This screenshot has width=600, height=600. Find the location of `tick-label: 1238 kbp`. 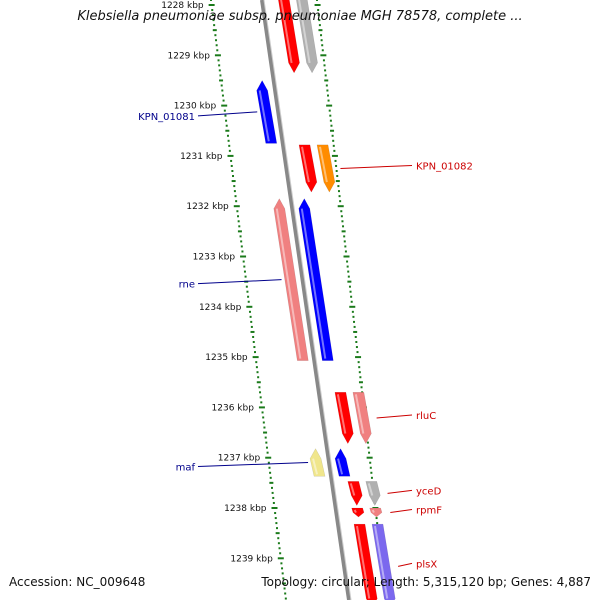

tick-label: 1238 kbp is located at coordinates (245, 509).